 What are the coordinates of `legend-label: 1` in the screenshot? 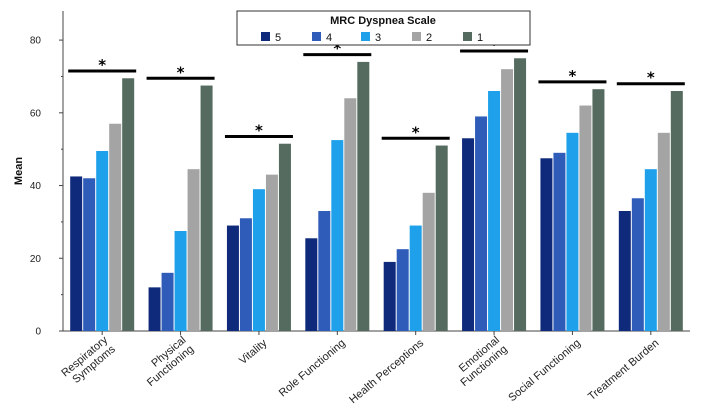 It's located at (480, 38).